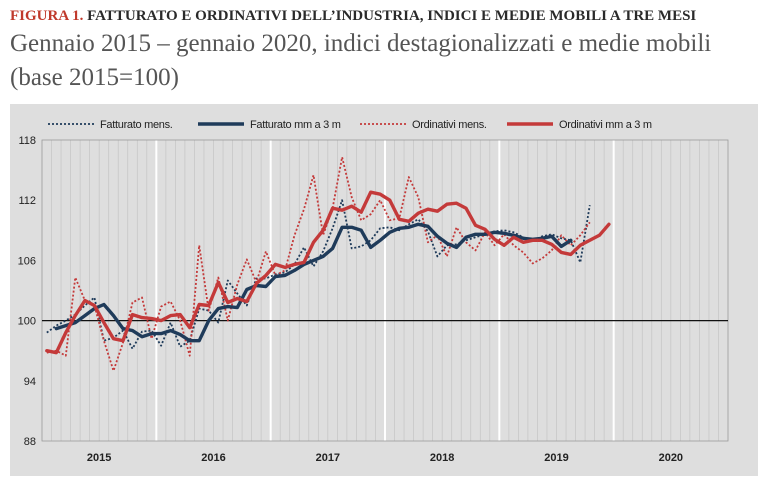 The width and height of the screenshot is (768, 481). Describe the element at coordinates (328, 458) in the screenshot. I see `x-tick-label: 2017` at that location.